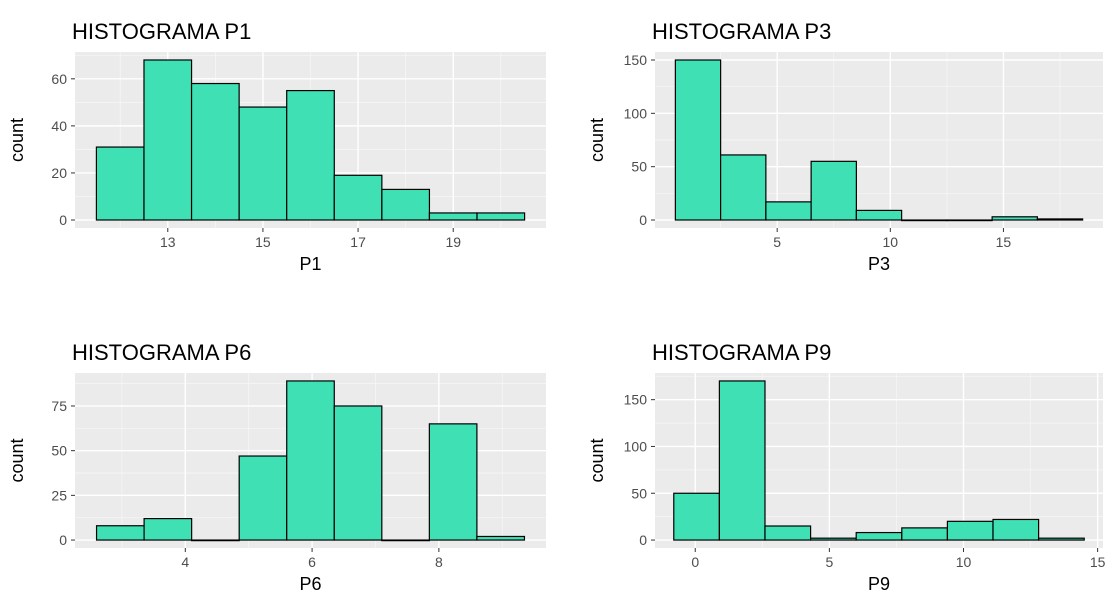  I want to click on x-tick-label: 0, so click(695, 562).